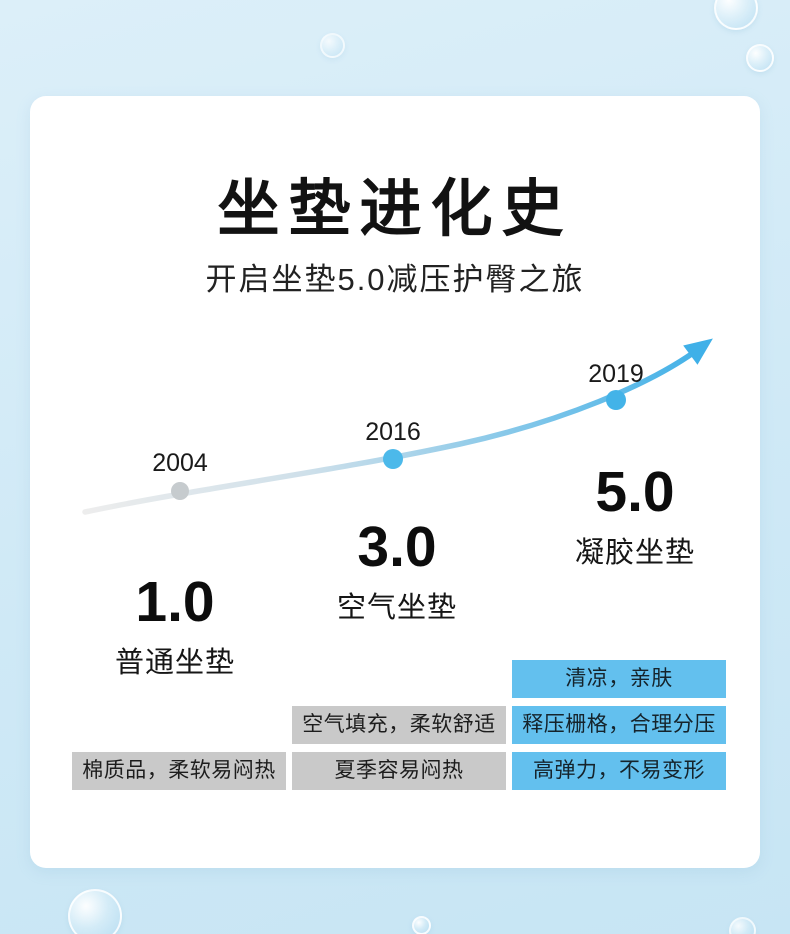  I want to click on year-label-2016: 2016, so click(393, 432).